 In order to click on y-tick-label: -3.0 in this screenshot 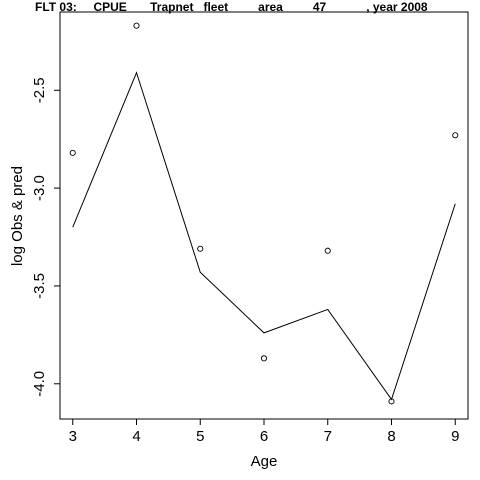, I will do `click(39, 188)`.